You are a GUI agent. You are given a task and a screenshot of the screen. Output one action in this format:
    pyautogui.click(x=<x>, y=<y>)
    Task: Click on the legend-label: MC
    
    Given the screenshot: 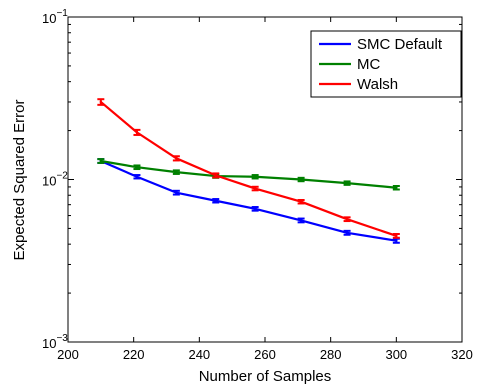 What is the action you would take?
    pyautogui.click(x=368, y=64)
    